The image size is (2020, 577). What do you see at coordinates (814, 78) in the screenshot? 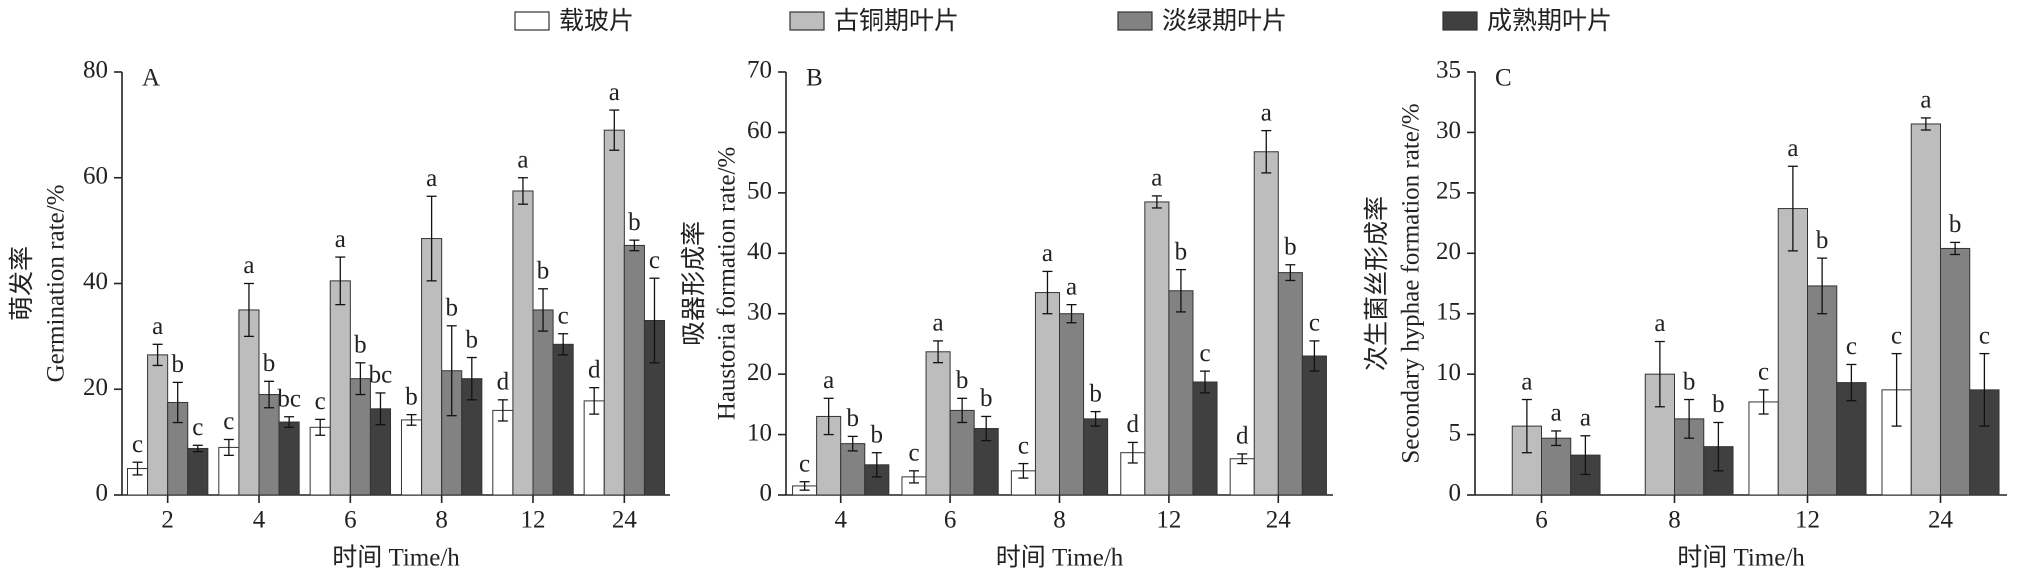
I see `panel-label: B` at bounding box center [814, 78].